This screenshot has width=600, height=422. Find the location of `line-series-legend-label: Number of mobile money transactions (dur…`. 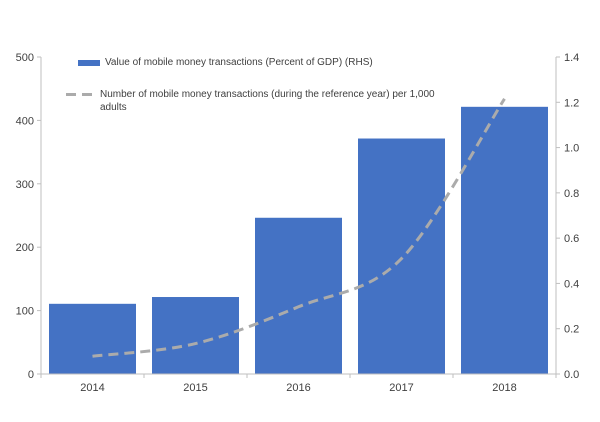

line-series-legend-label: Number of mobile money transactions (dur… is located at coordinates (267, 101).